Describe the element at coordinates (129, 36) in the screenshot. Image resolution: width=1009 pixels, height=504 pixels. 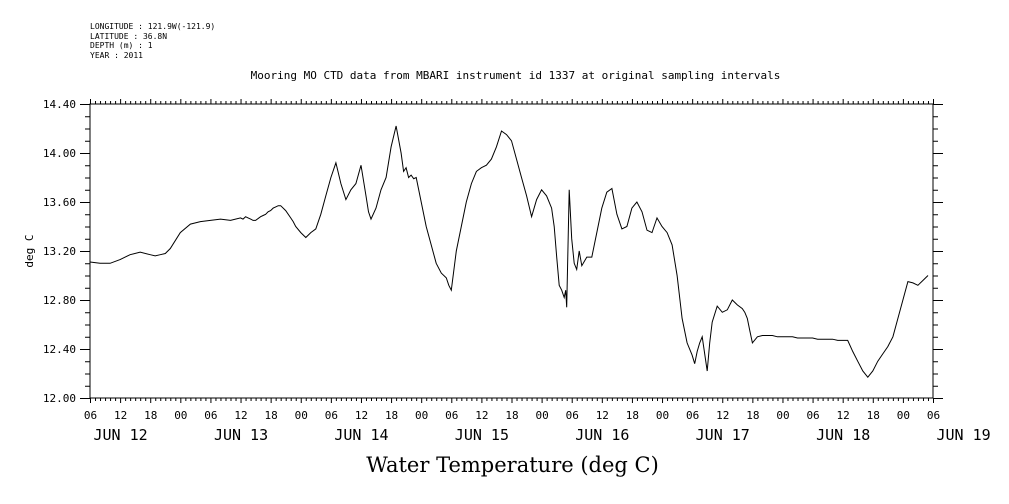
I see `latitude-label: LATITUDE : 36.8N` at that location.